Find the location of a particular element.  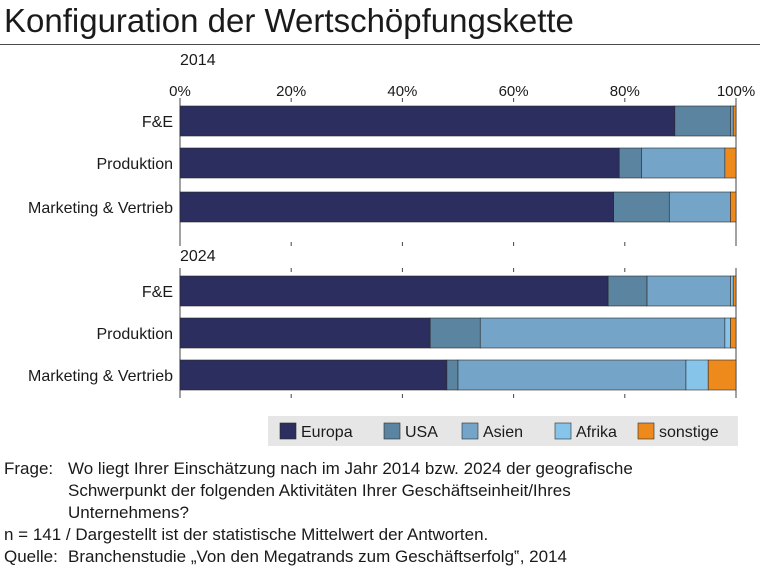

title-divider is located at coordinates (380, 44).